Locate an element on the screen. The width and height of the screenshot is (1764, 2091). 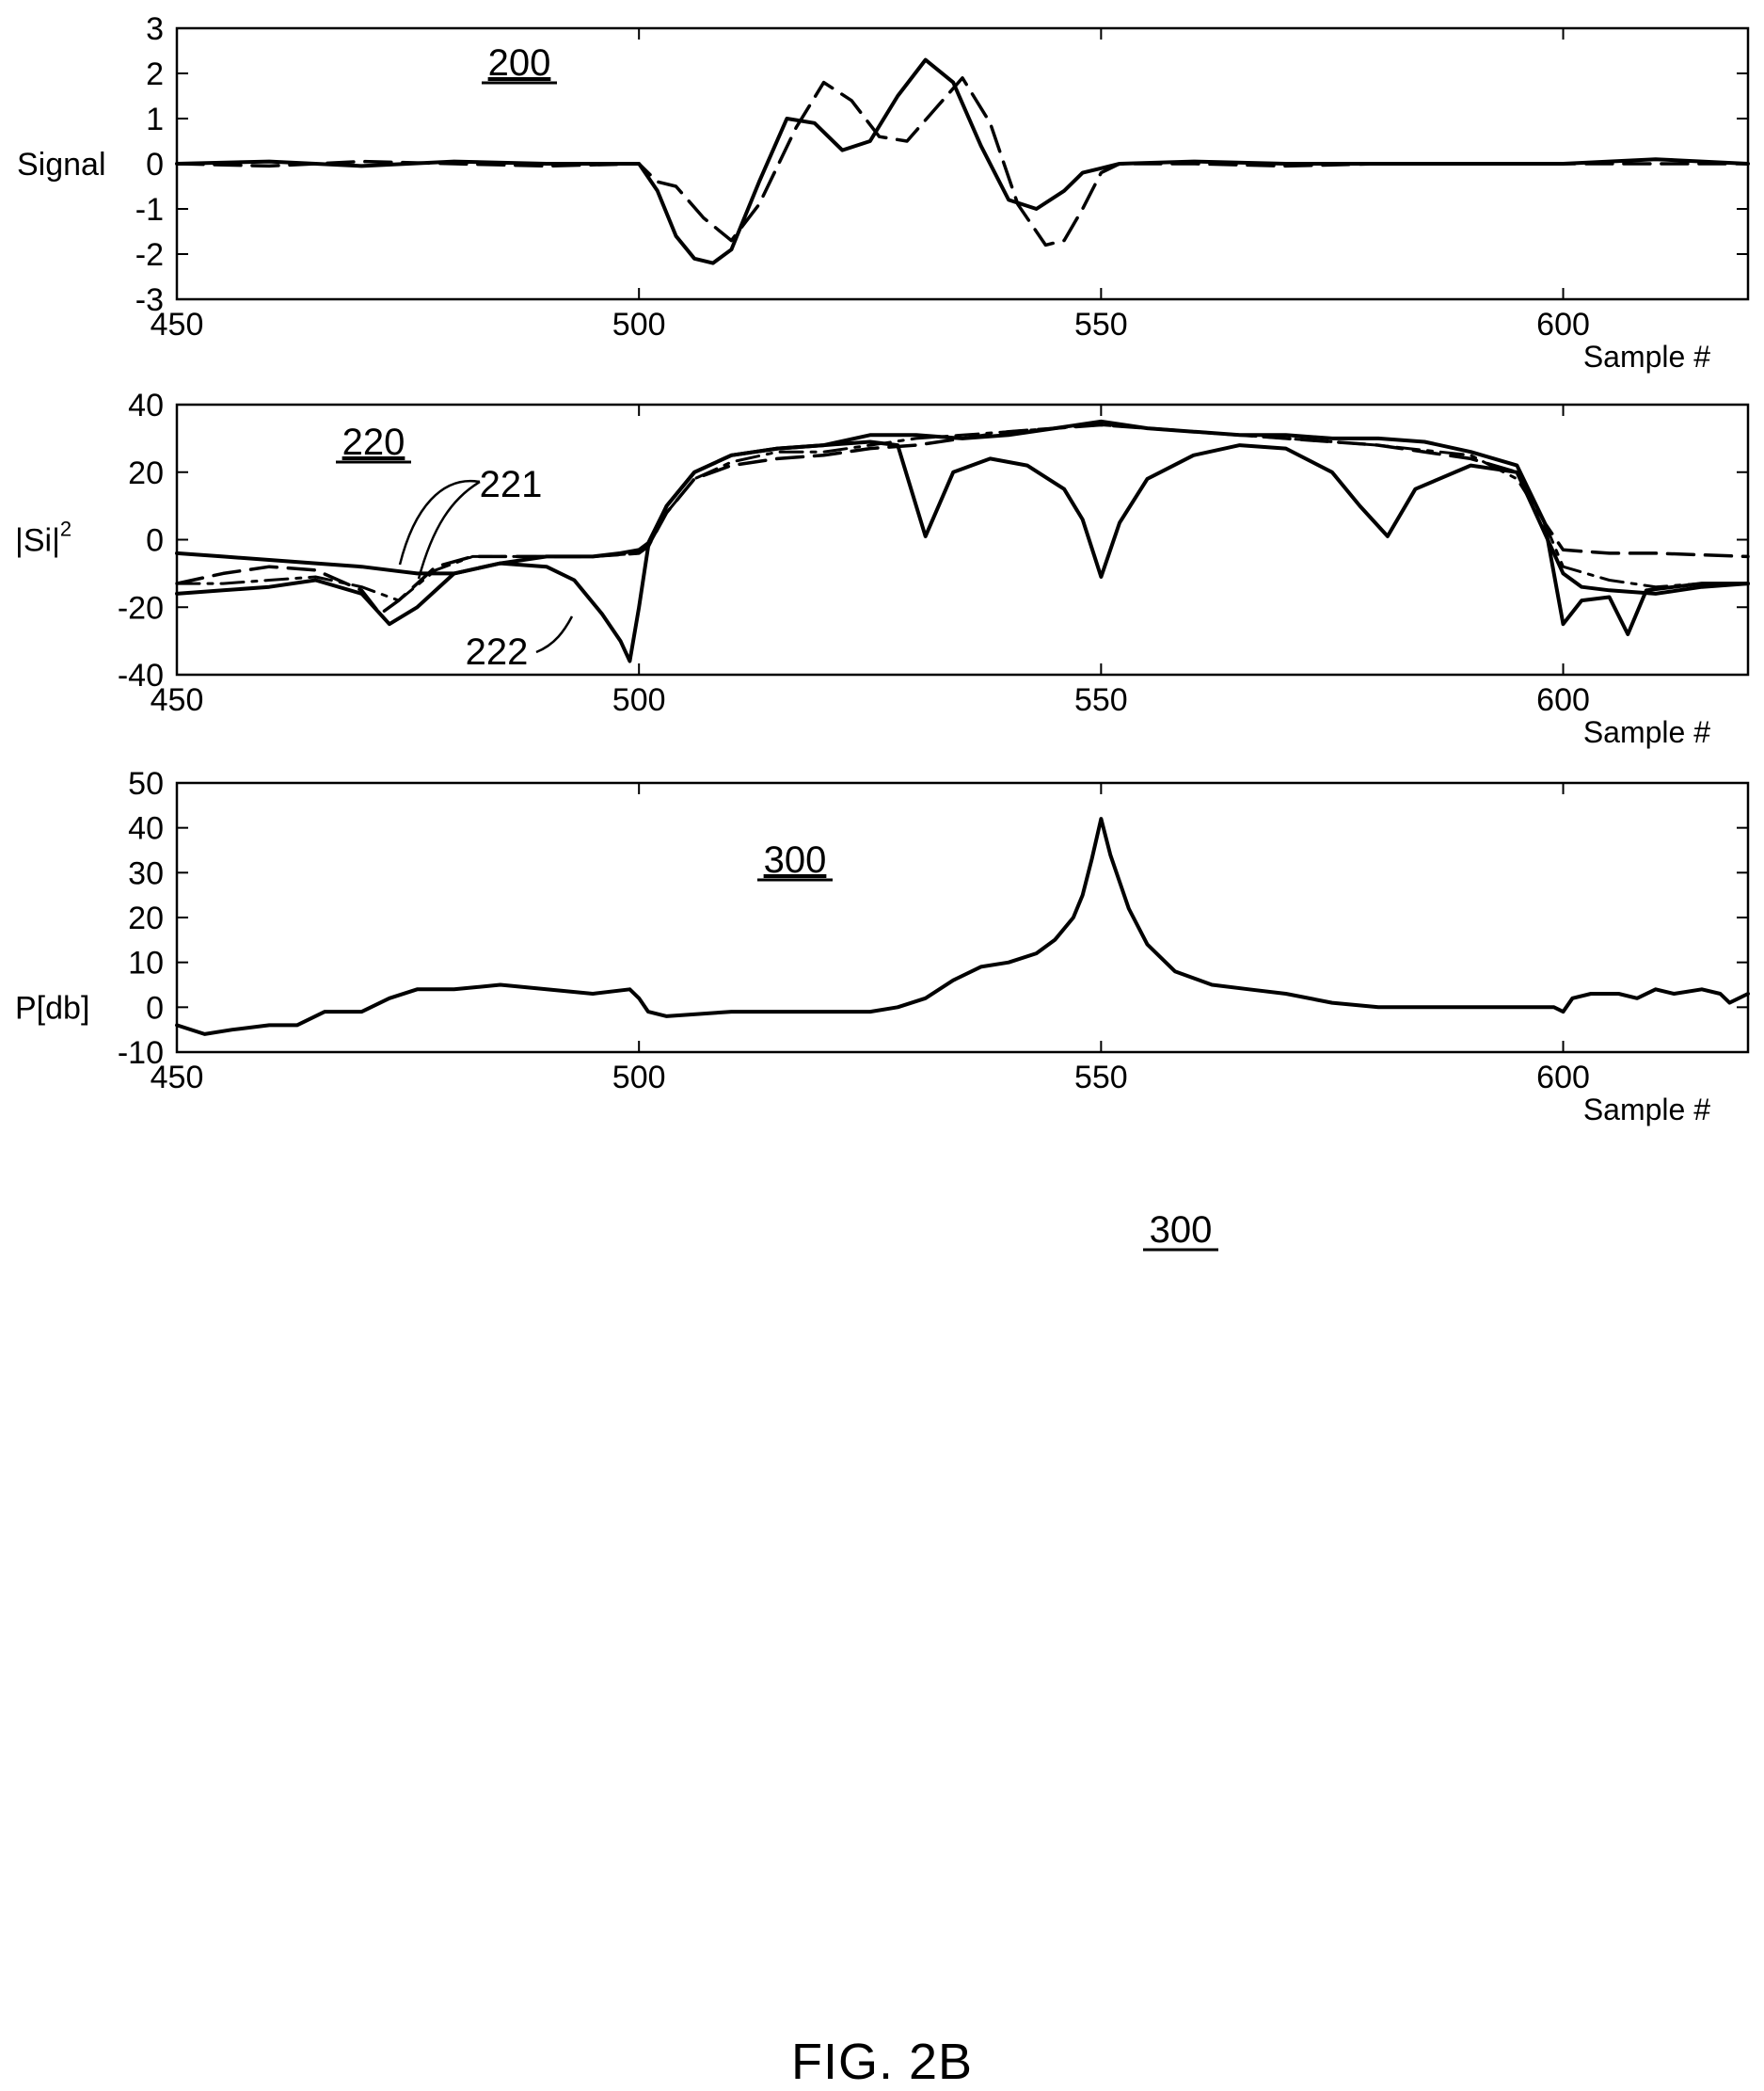
y-tick-label: 3 is located at coordinates (155, 29).